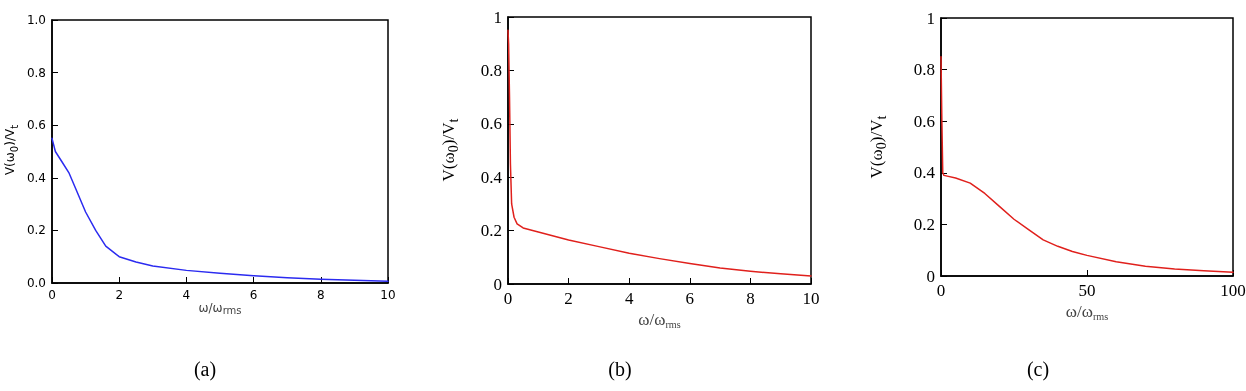 The width and height of the screenshot is (1246, 391). I want to click on x-axis-title: ω/ωrms, so click(220, 308).